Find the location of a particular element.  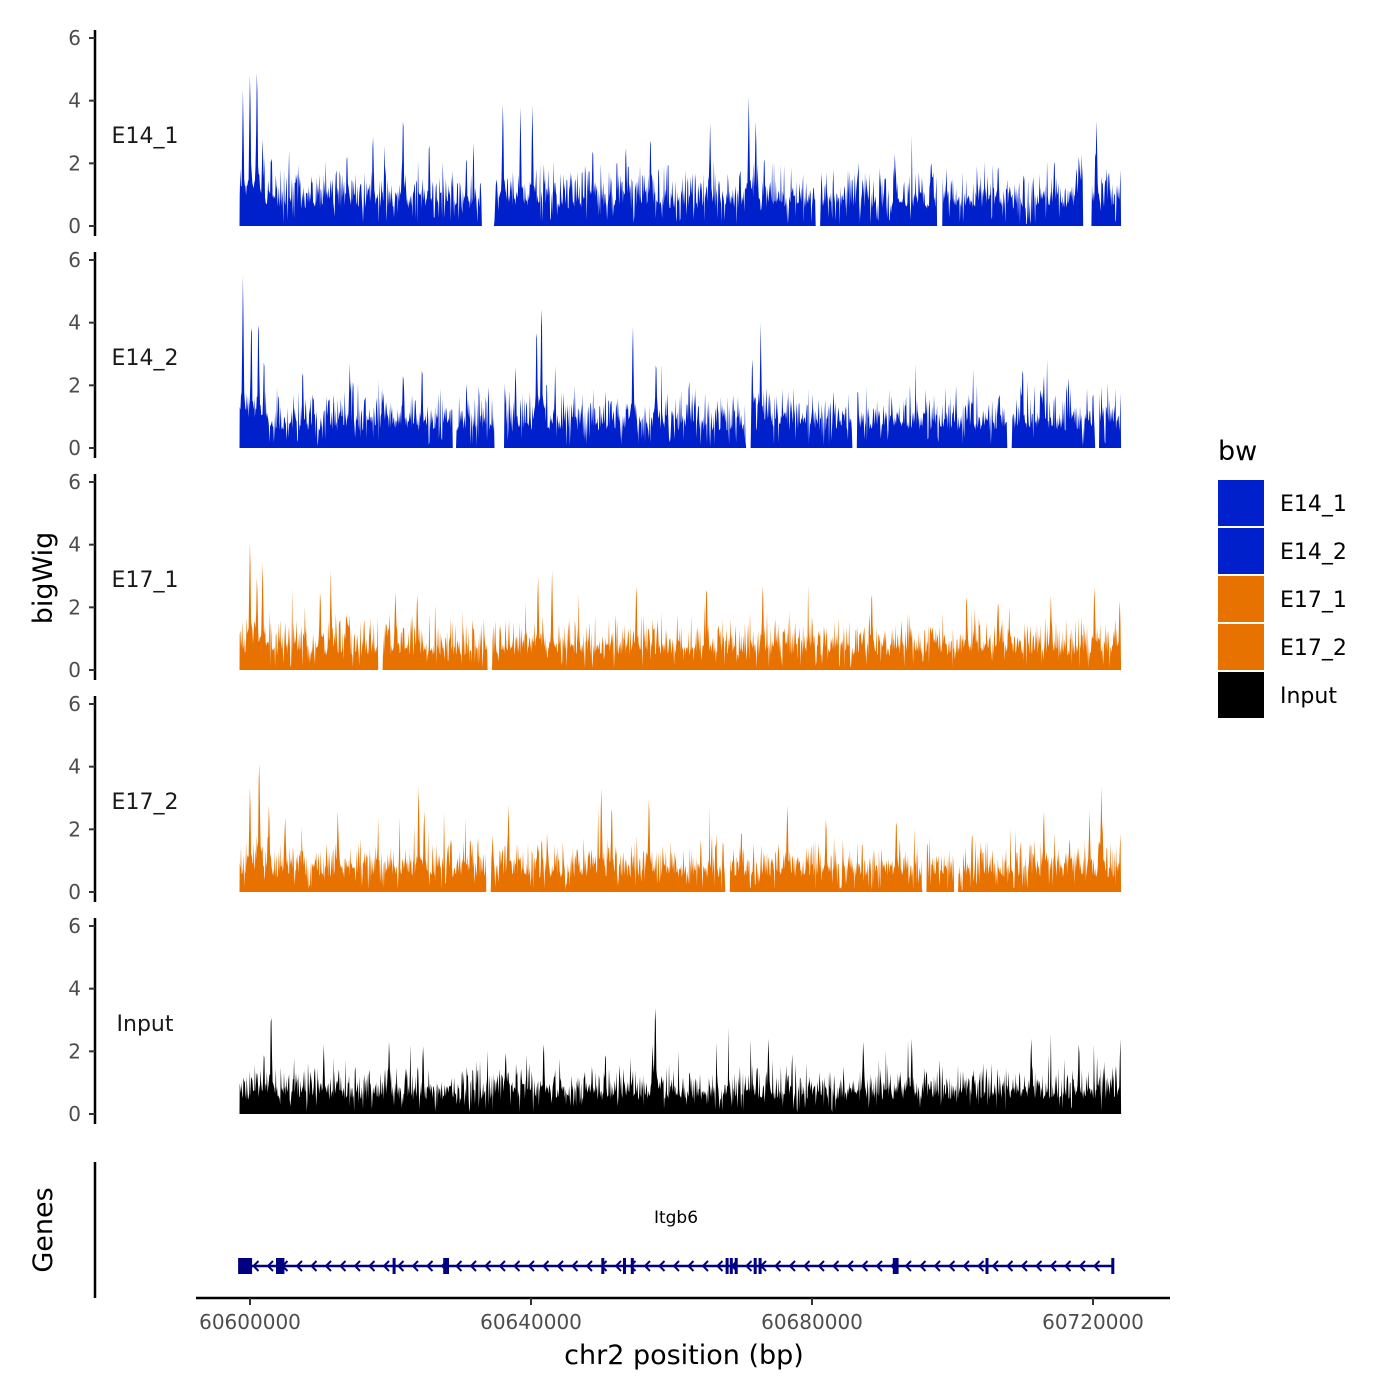

track-e17-1: 0 2 4 6 E17_1 is located at coordinates (595, 576).